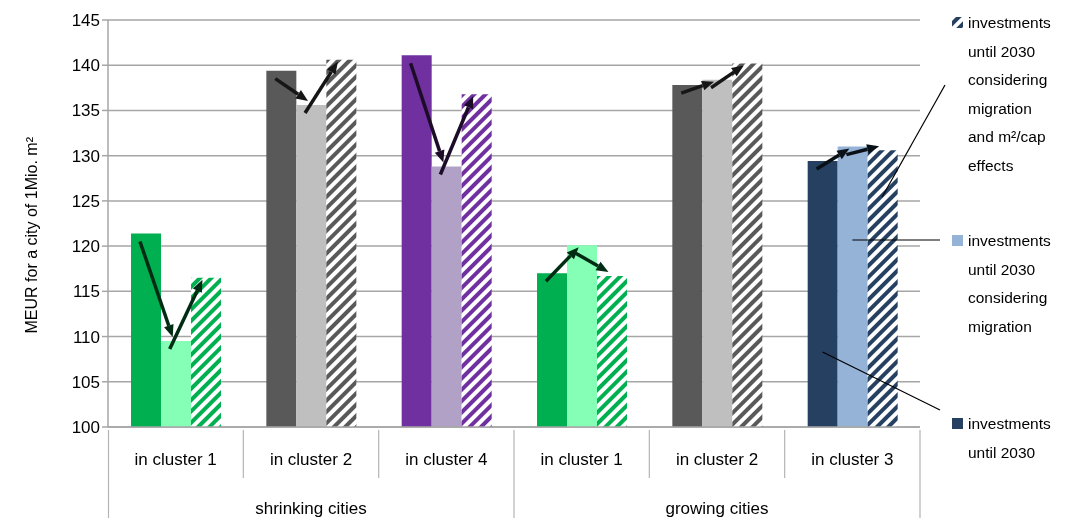 This screenshot has height=522, width=1081. What do you see at coordinates (86, 337) in the screenshot?
I see `y-tick-label: 110` at bounding box center [86, 337].